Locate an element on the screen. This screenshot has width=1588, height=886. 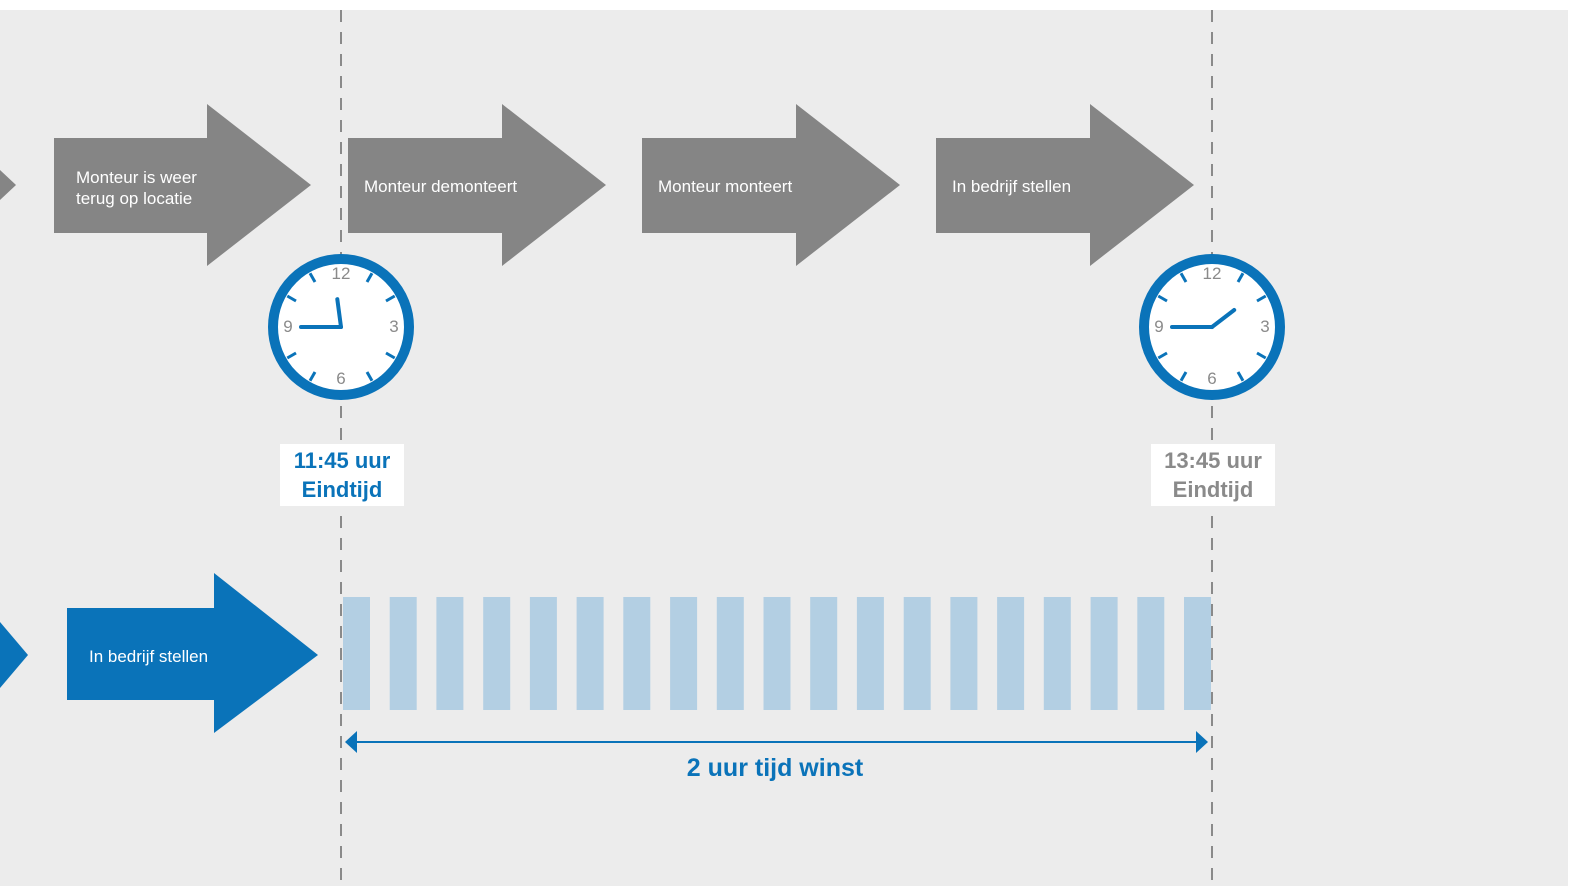
clock-1-numeral-12: 12 is located at coordinates (341, 273).